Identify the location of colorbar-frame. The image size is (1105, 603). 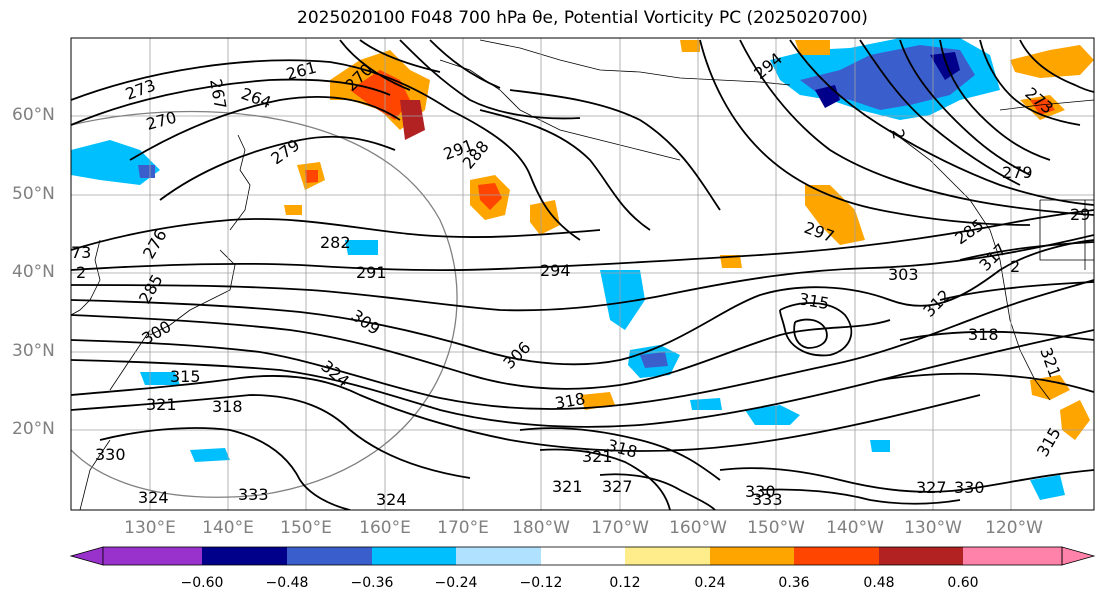
(582, 556).